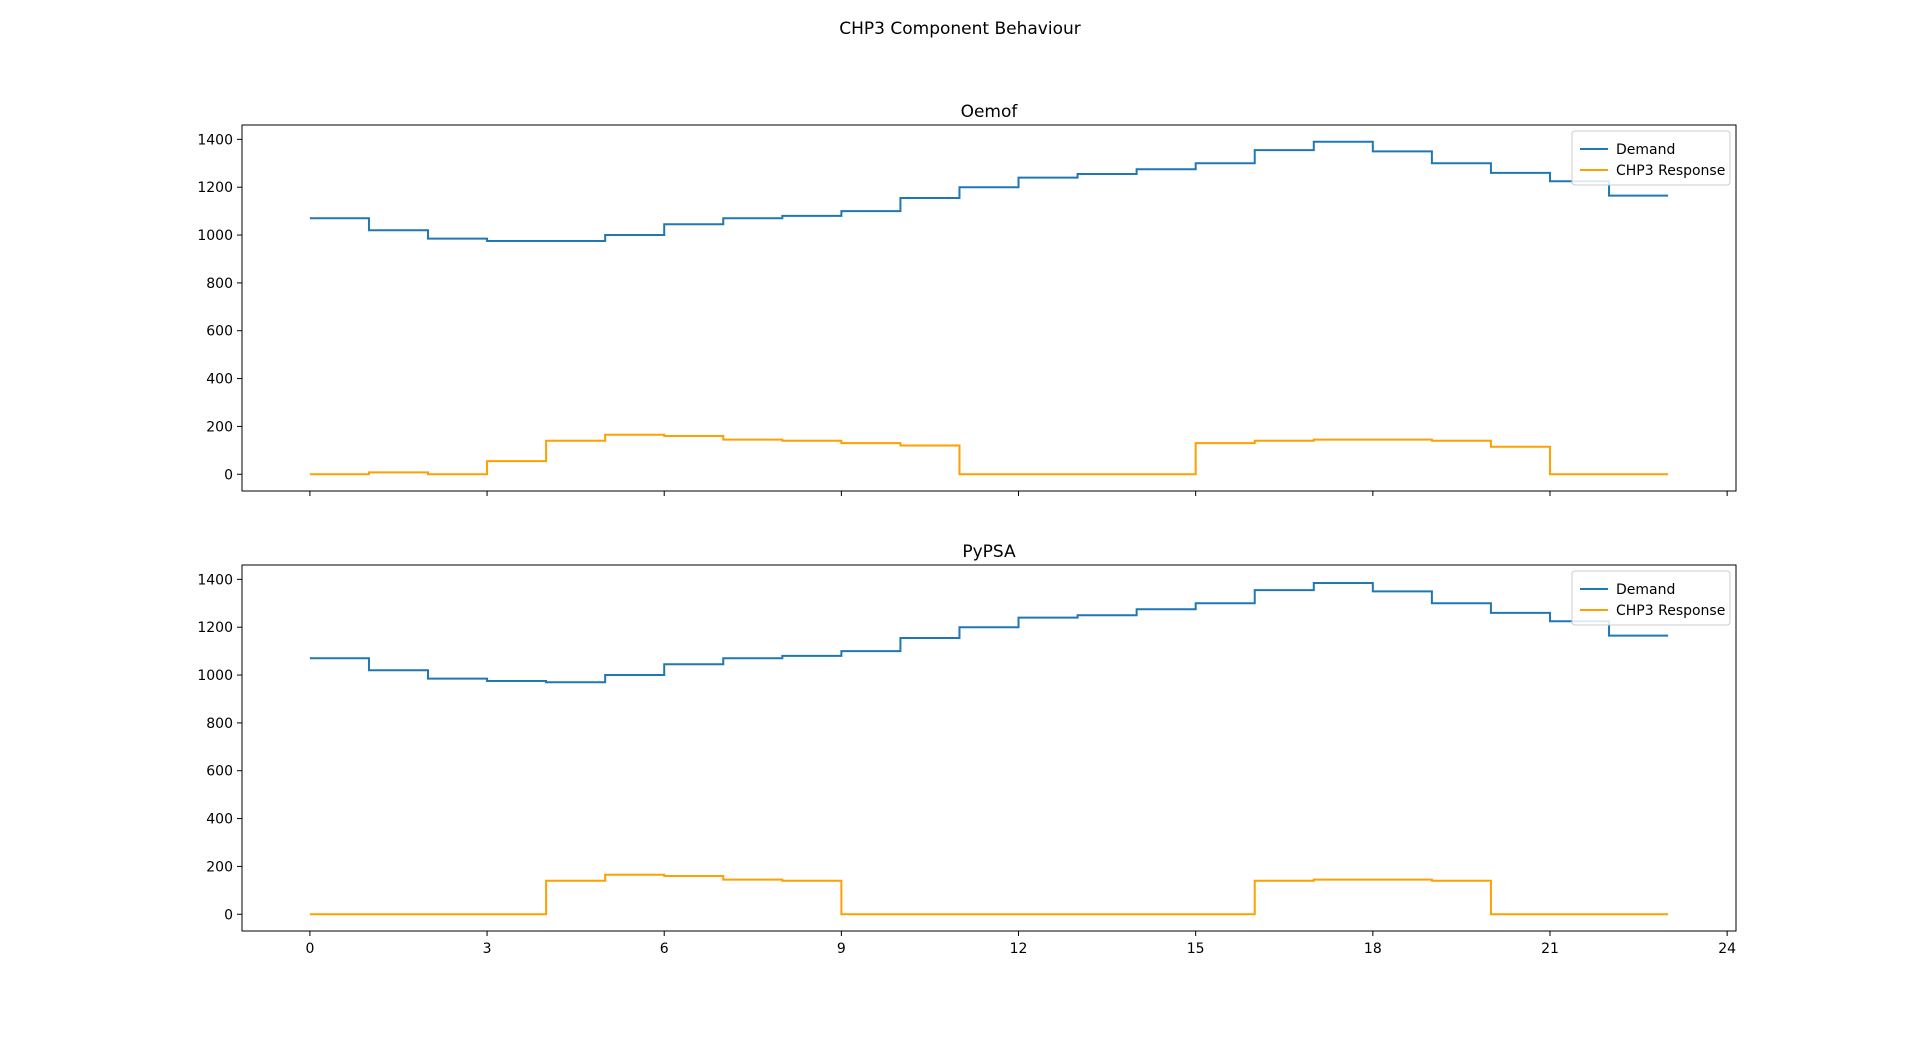 The width and height of the screenshot is (1920, 1041). I want to click on x-tick-label: 0, so click(309, 949).